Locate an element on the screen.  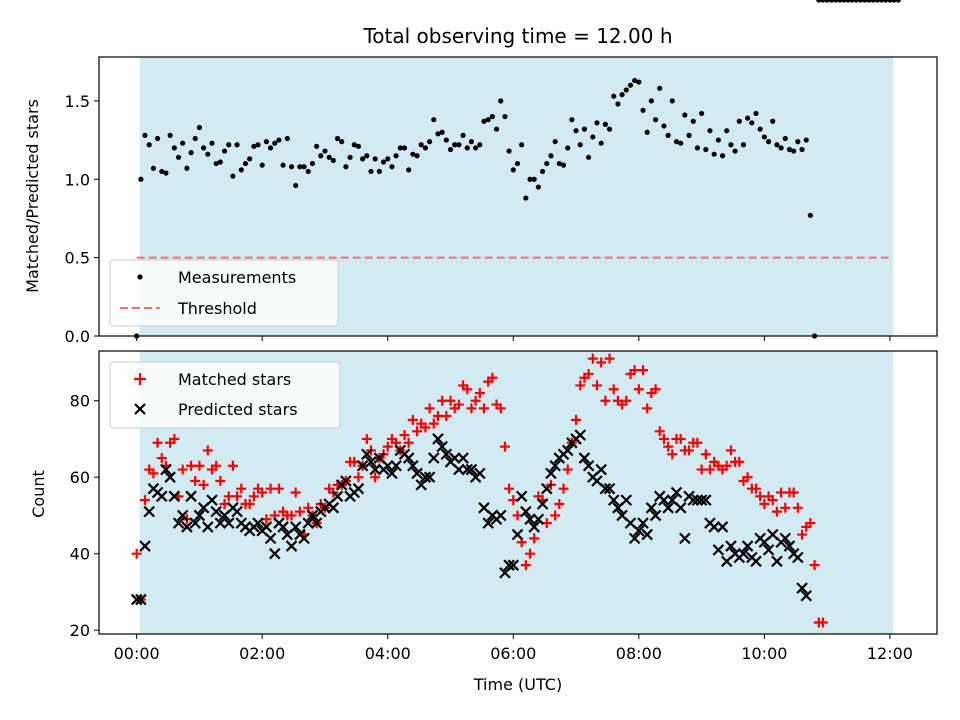
bottom-legend-box is located at coordinates (225, 395).